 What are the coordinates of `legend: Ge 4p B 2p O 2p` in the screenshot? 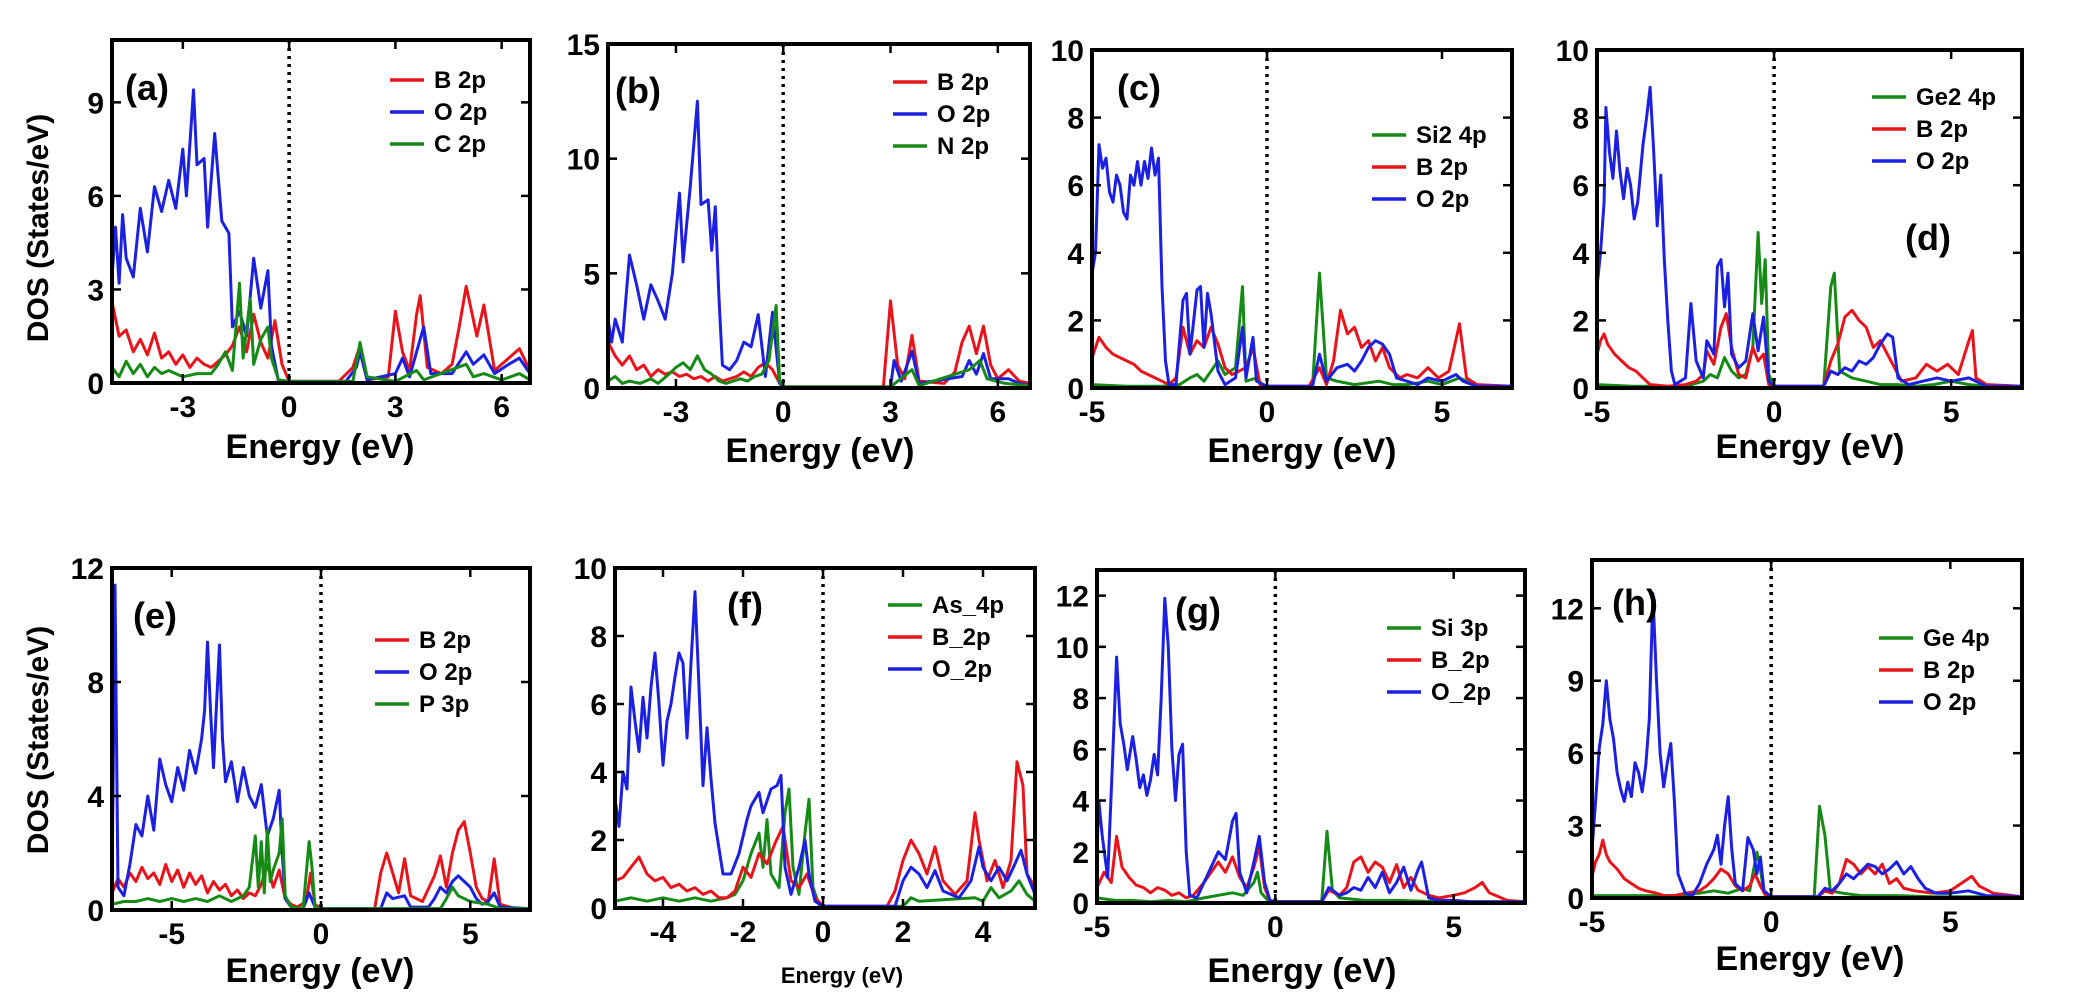 It's located at (1934, 670).